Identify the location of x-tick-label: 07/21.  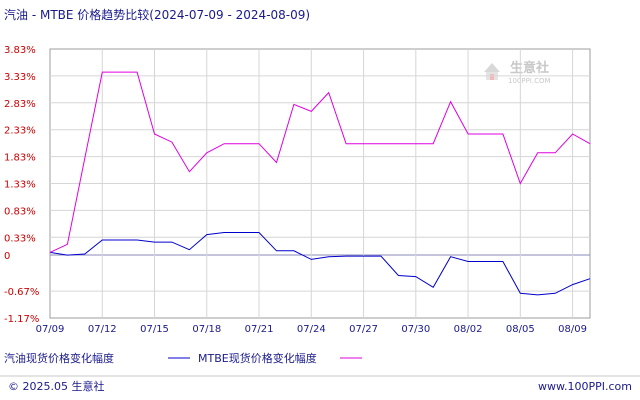
(259, 329).